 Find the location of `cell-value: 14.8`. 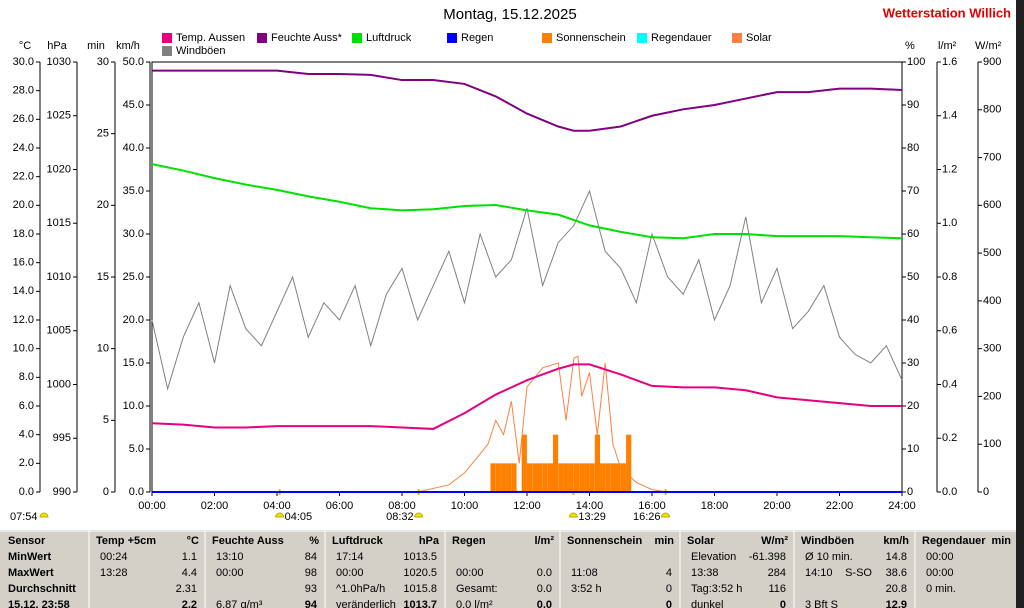

cell-value: 14.8 is located at coordinates (896, 557).